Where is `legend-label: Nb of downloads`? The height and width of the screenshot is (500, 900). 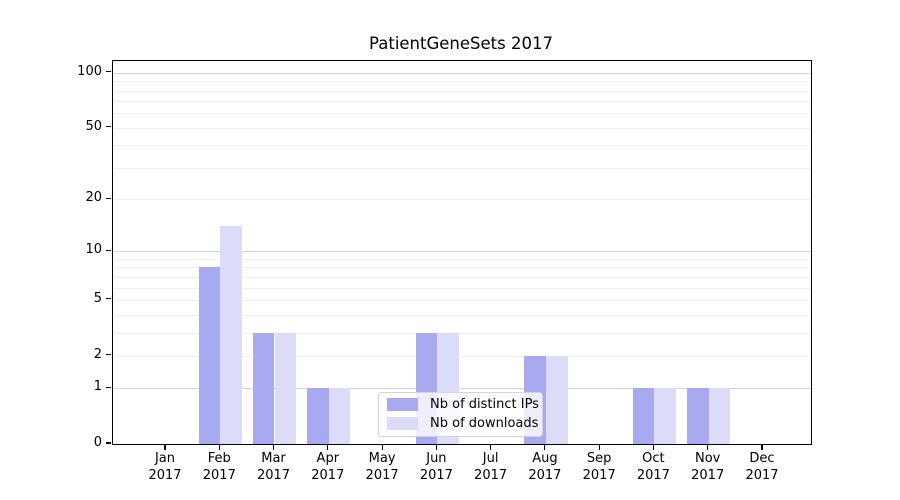
legend-label: Nb of downloads is located at coordinates (484, 423).